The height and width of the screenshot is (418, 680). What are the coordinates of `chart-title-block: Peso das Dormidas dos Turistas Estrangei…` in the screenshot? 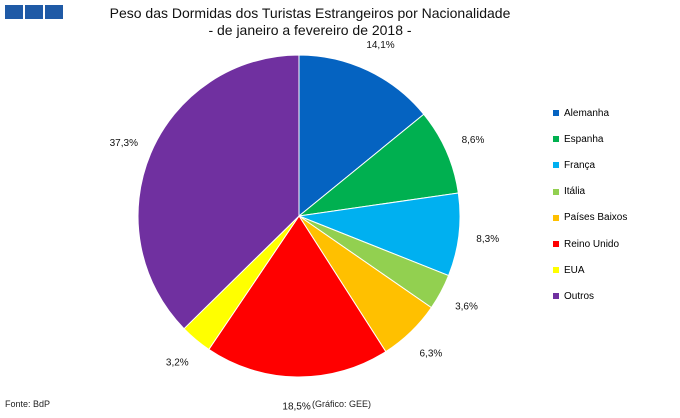 It's located at (310, 22).